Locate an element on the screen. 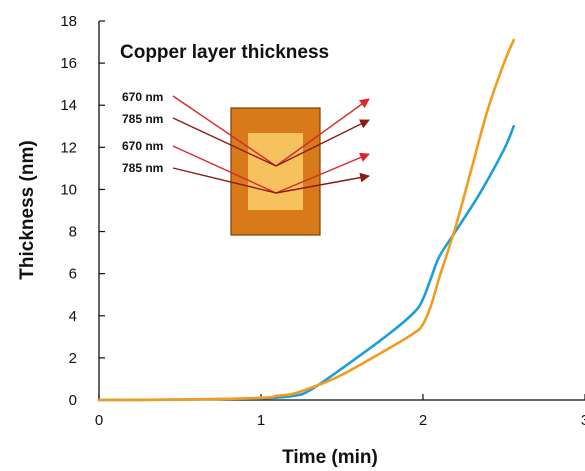  chart-title: Copper layer thickness is located at coordinates (224, 52).